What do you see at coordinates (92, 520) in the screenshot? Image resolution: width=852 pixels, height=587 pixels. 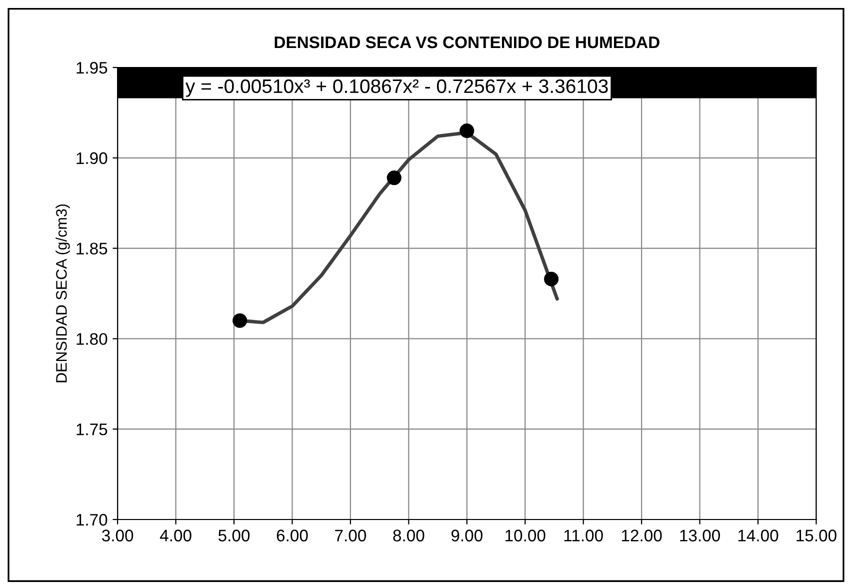 I see `y-tick-label: 1.70` at bounding box center [92, 520].